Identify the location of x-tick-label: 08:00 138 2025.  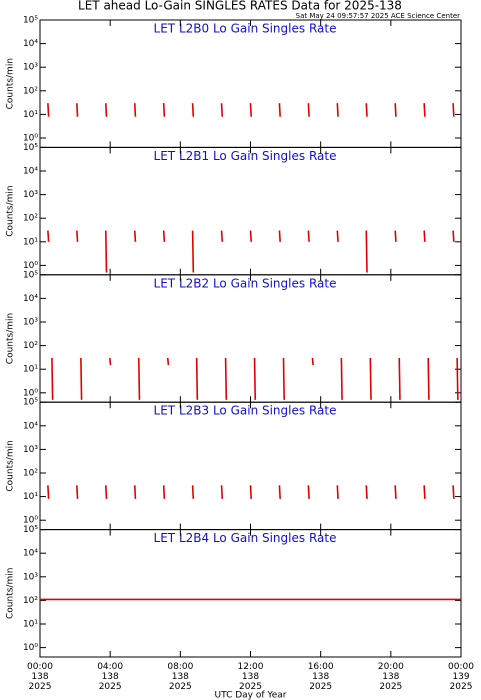
(180, 677).